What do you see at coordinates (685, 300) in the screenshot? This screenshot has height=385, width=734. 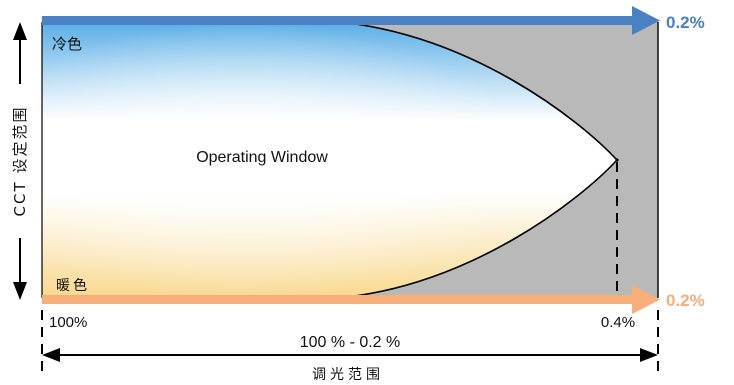 I see `warm-arrow-value: 0.2%` at bounding box center [685, 300].